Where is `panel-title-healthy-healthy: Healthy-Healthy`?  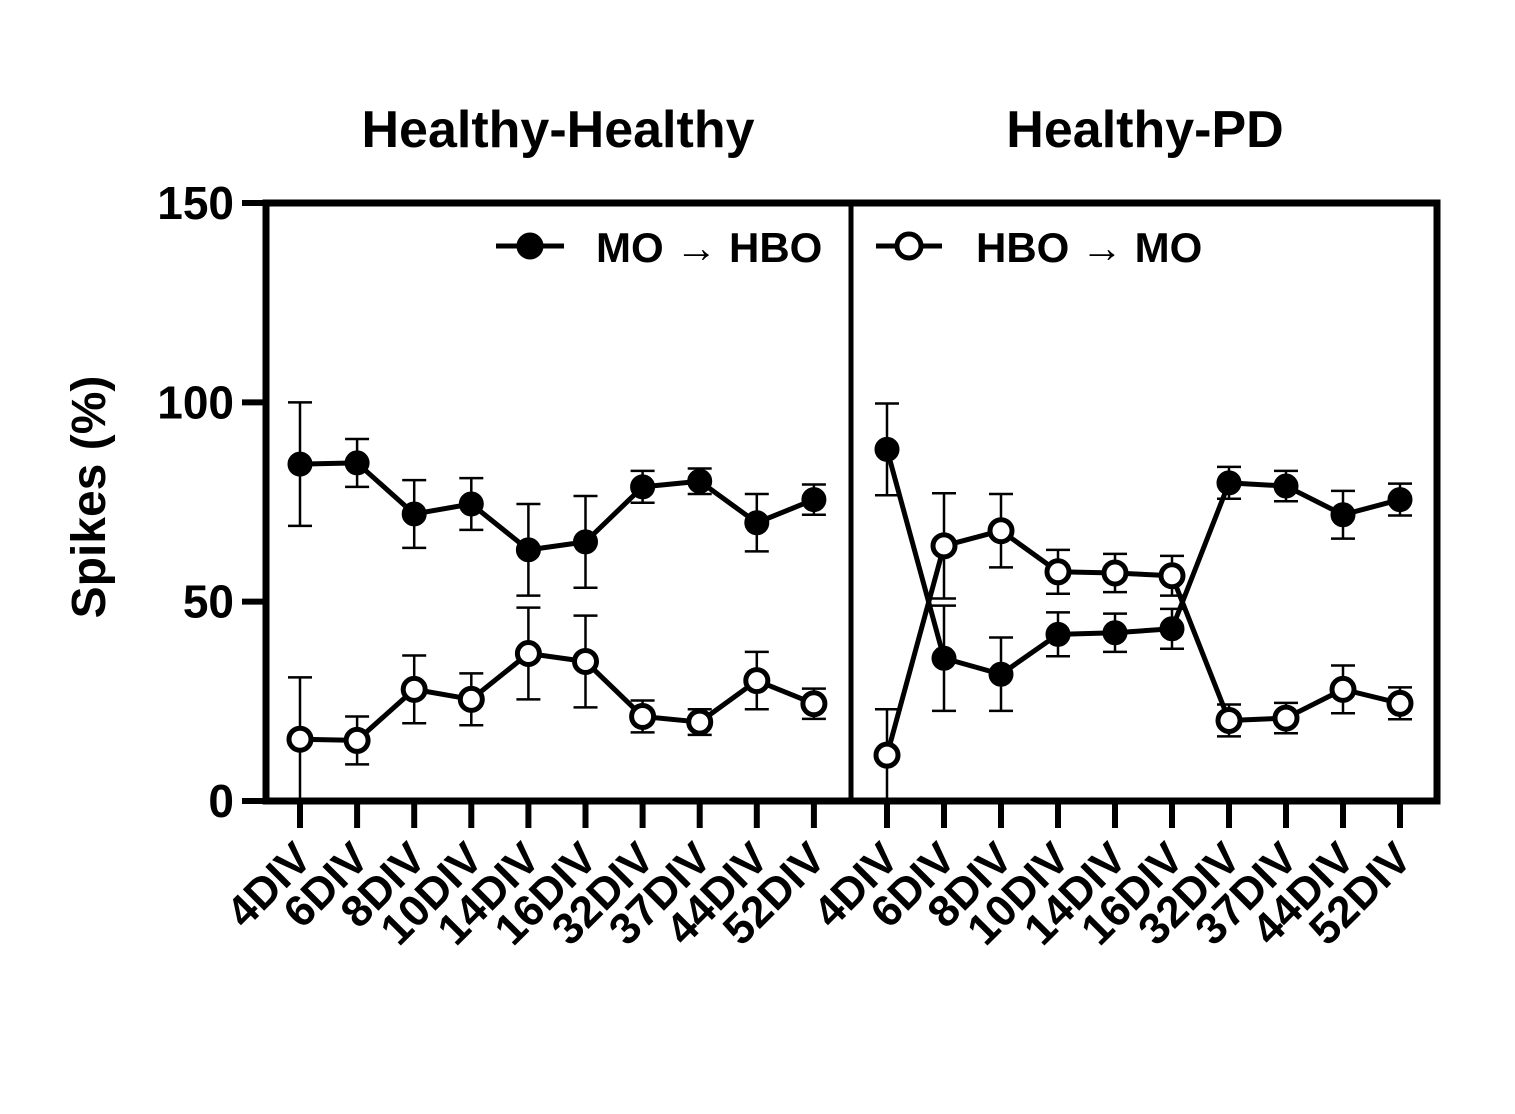 panel-title-healthy-healthy: Healthy-Healthy is located at coordinates (558, 130).